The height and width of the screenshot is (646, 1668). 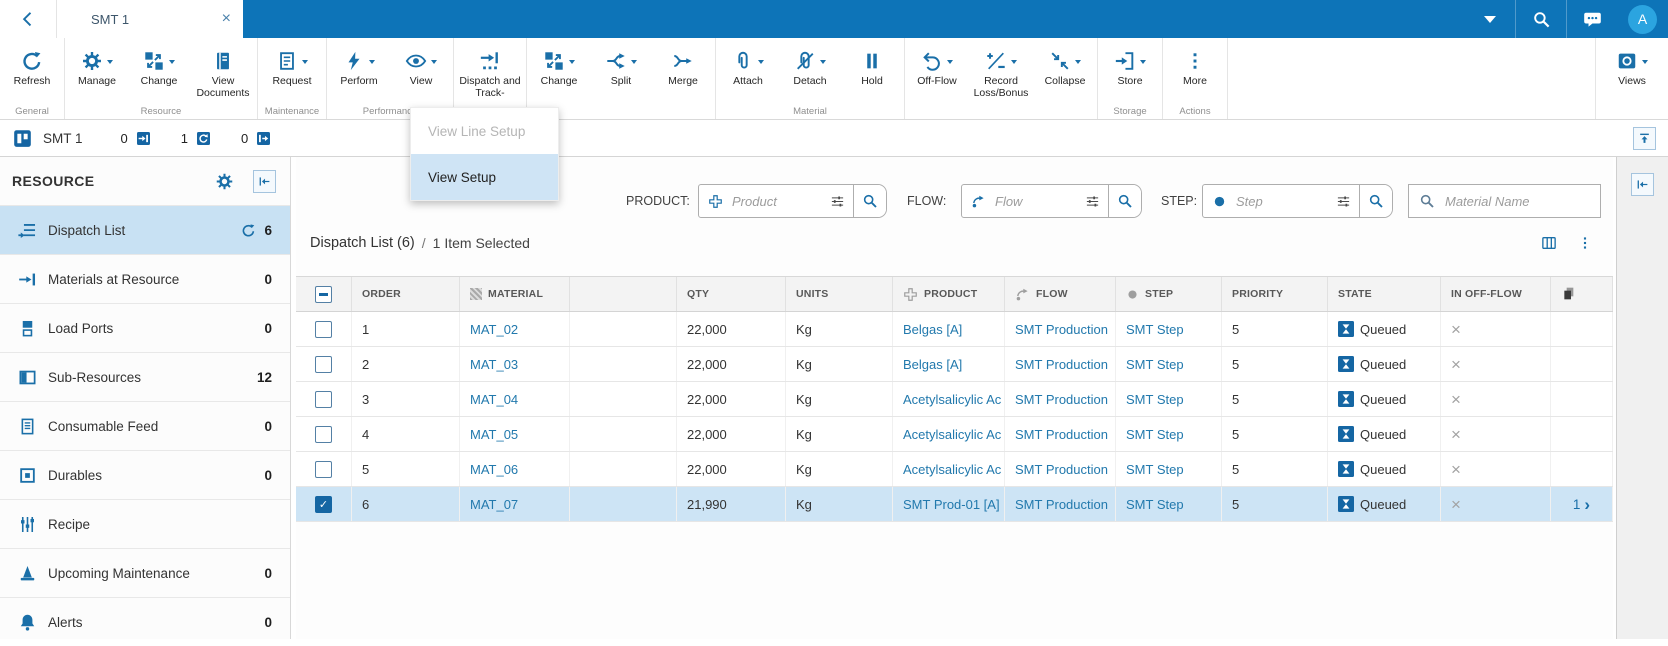 What do you see at coordinates (1281, 201) in the screenshot?
I see `step-input` at bounding box center [1281, 201].